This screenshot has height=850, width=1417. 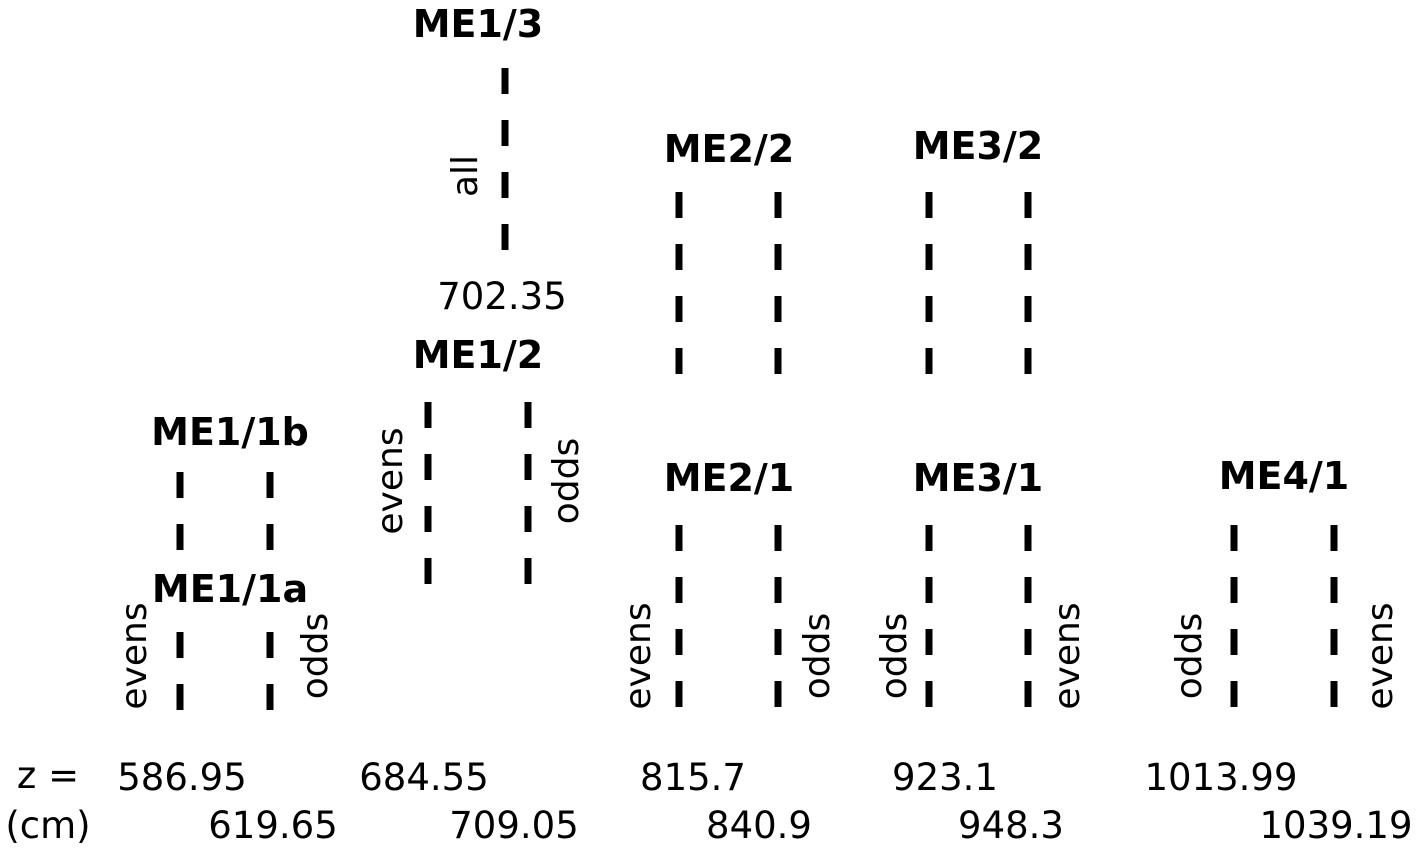 I want to click on z-value: 948.3, so click(x=1011, y=825).